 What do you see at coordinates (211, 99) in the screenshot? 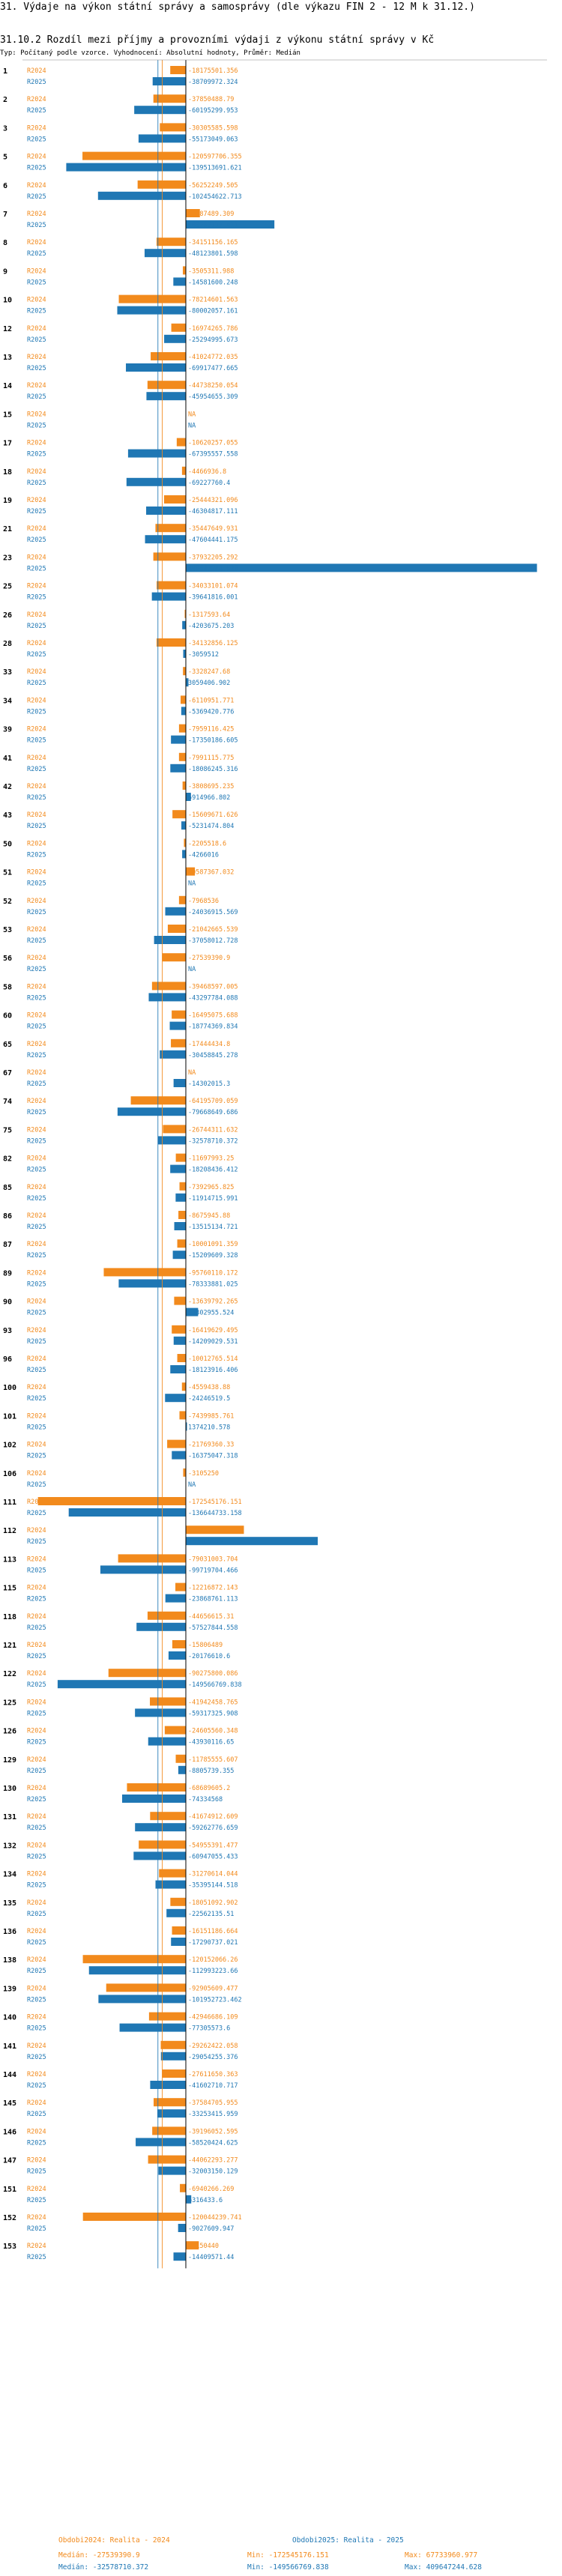
I see `value-label-2024: -37850488.79` at bounding box center [211, 99].